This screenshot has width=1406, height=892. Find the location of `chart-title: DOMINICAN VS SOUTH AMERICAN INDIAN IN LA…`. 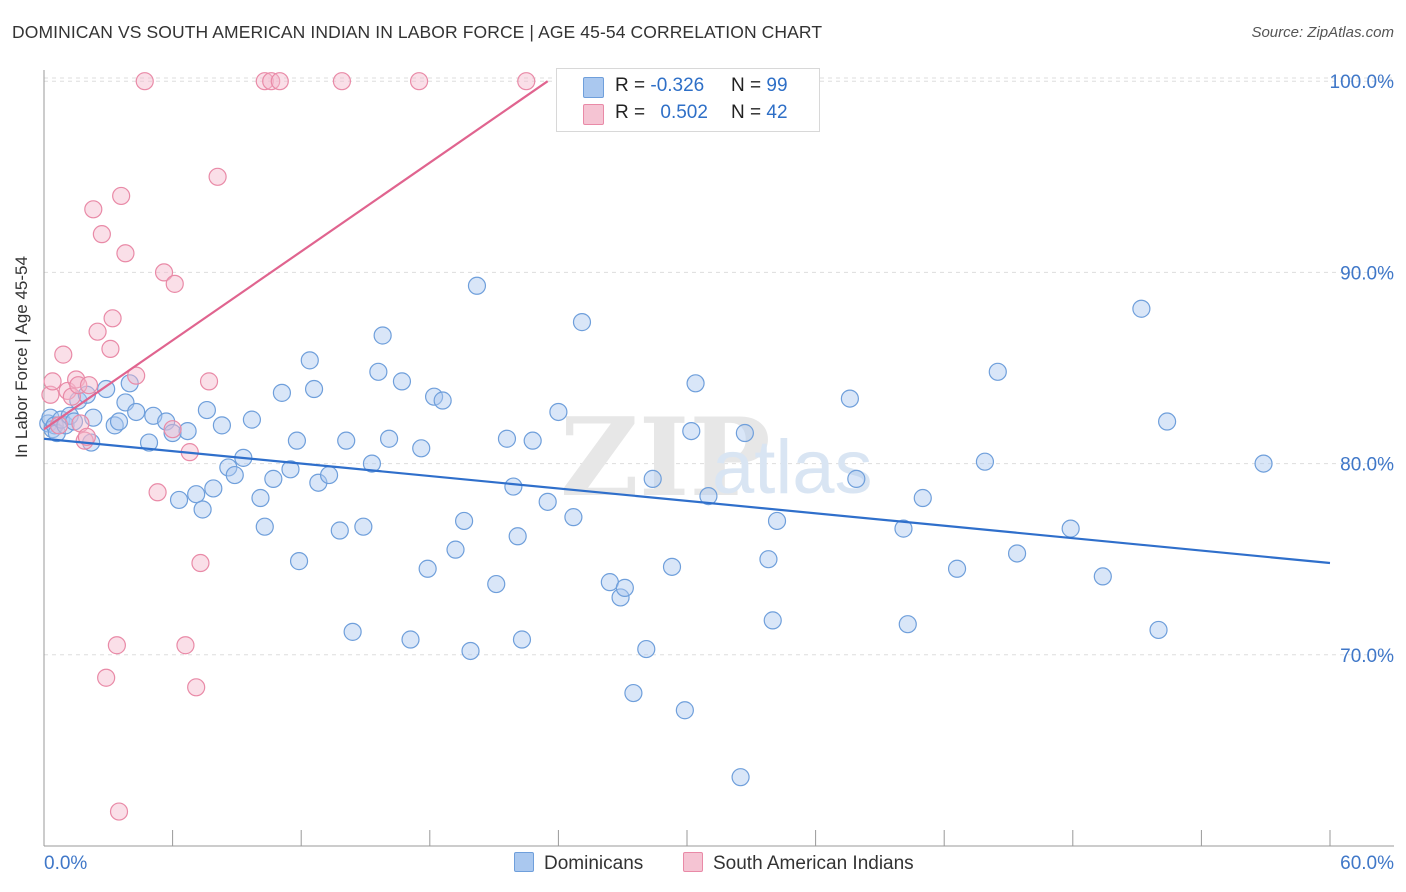

chart-title: DOMINICAN VS SOUTH AMERICAN INDIAN IN LA… is located at coordinates (417, 32).